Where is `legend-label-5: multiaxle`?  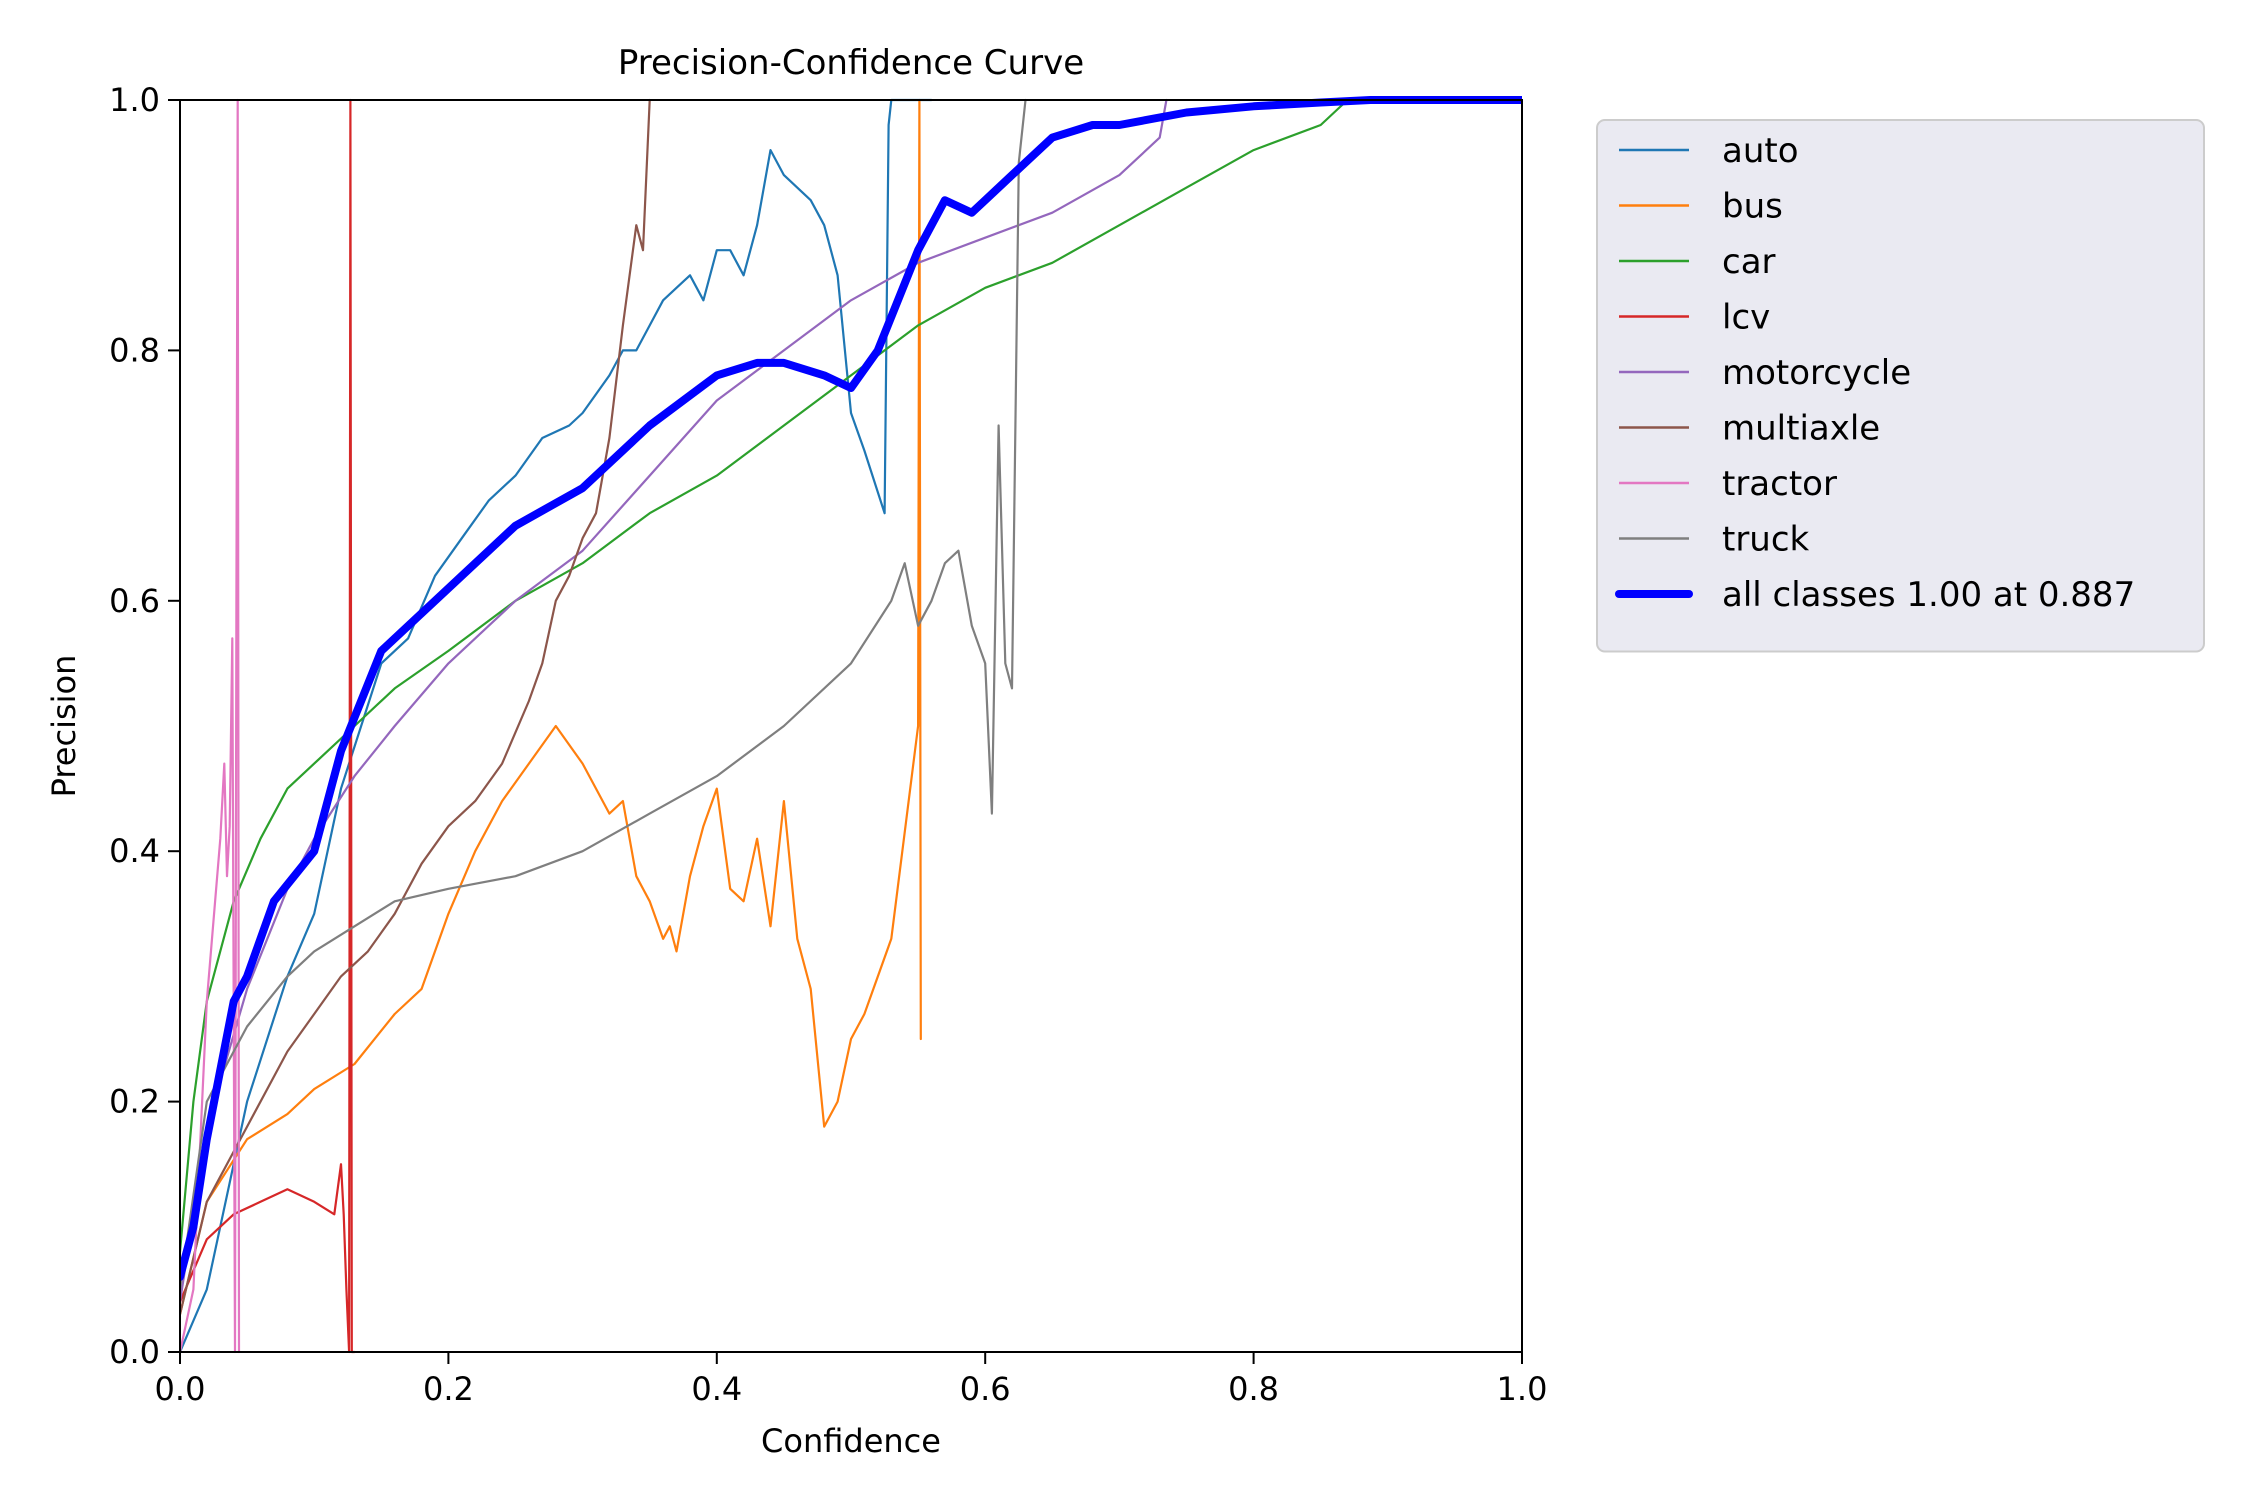
legend-label-5: multiaxle is located at coordinates (1801, 429).